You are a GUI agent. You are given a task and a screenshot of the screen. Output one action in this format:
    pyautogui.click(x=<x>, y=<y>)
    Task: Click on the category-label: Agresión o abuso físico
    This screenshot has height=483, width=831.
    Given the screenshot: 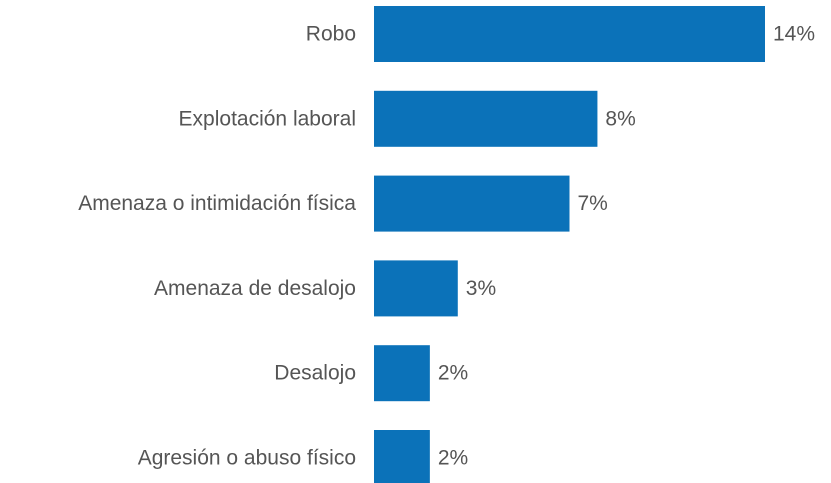 What is the action you would take?
    pyautogui.click(x=247, y=458)
    